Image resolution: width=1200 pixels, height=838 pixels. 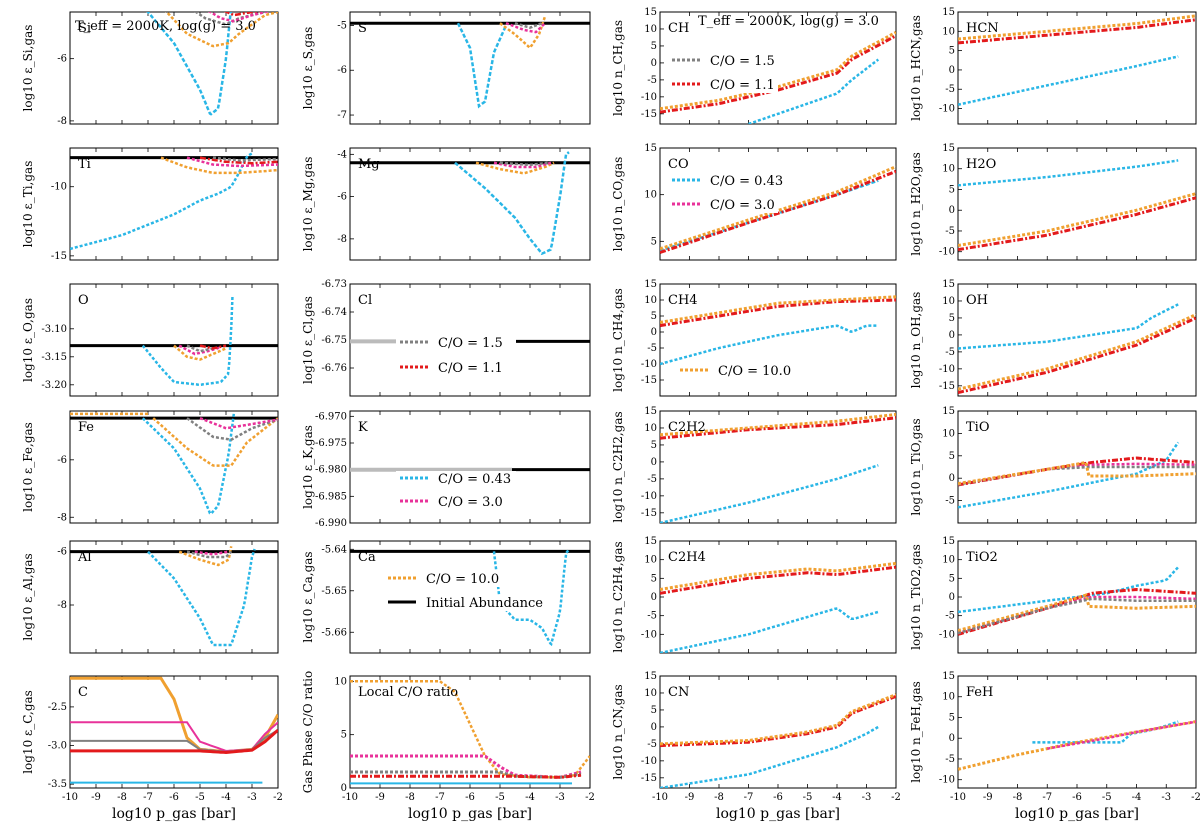 I want to click on panel-label: Local C/O ratio, so click(x=408, y=692).